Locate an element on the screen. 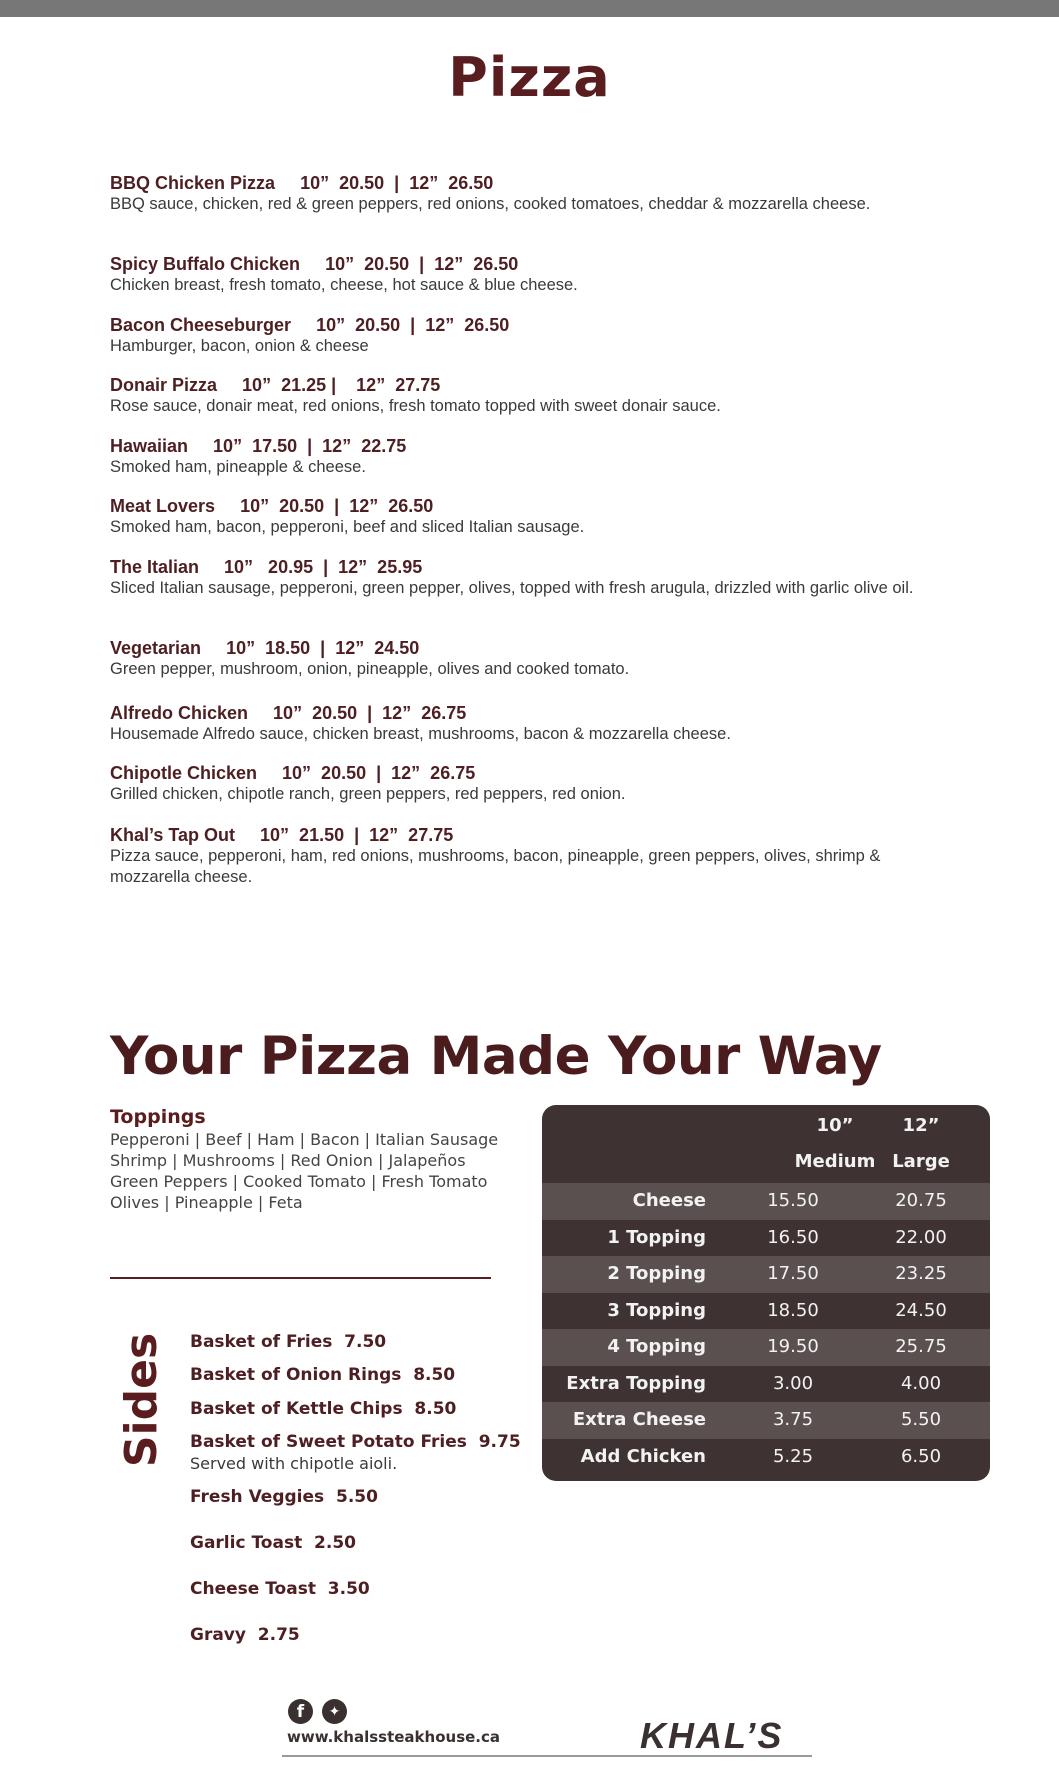  side-item-label: Cheese Toast 3.50 is located at coordinates (280, 1589).